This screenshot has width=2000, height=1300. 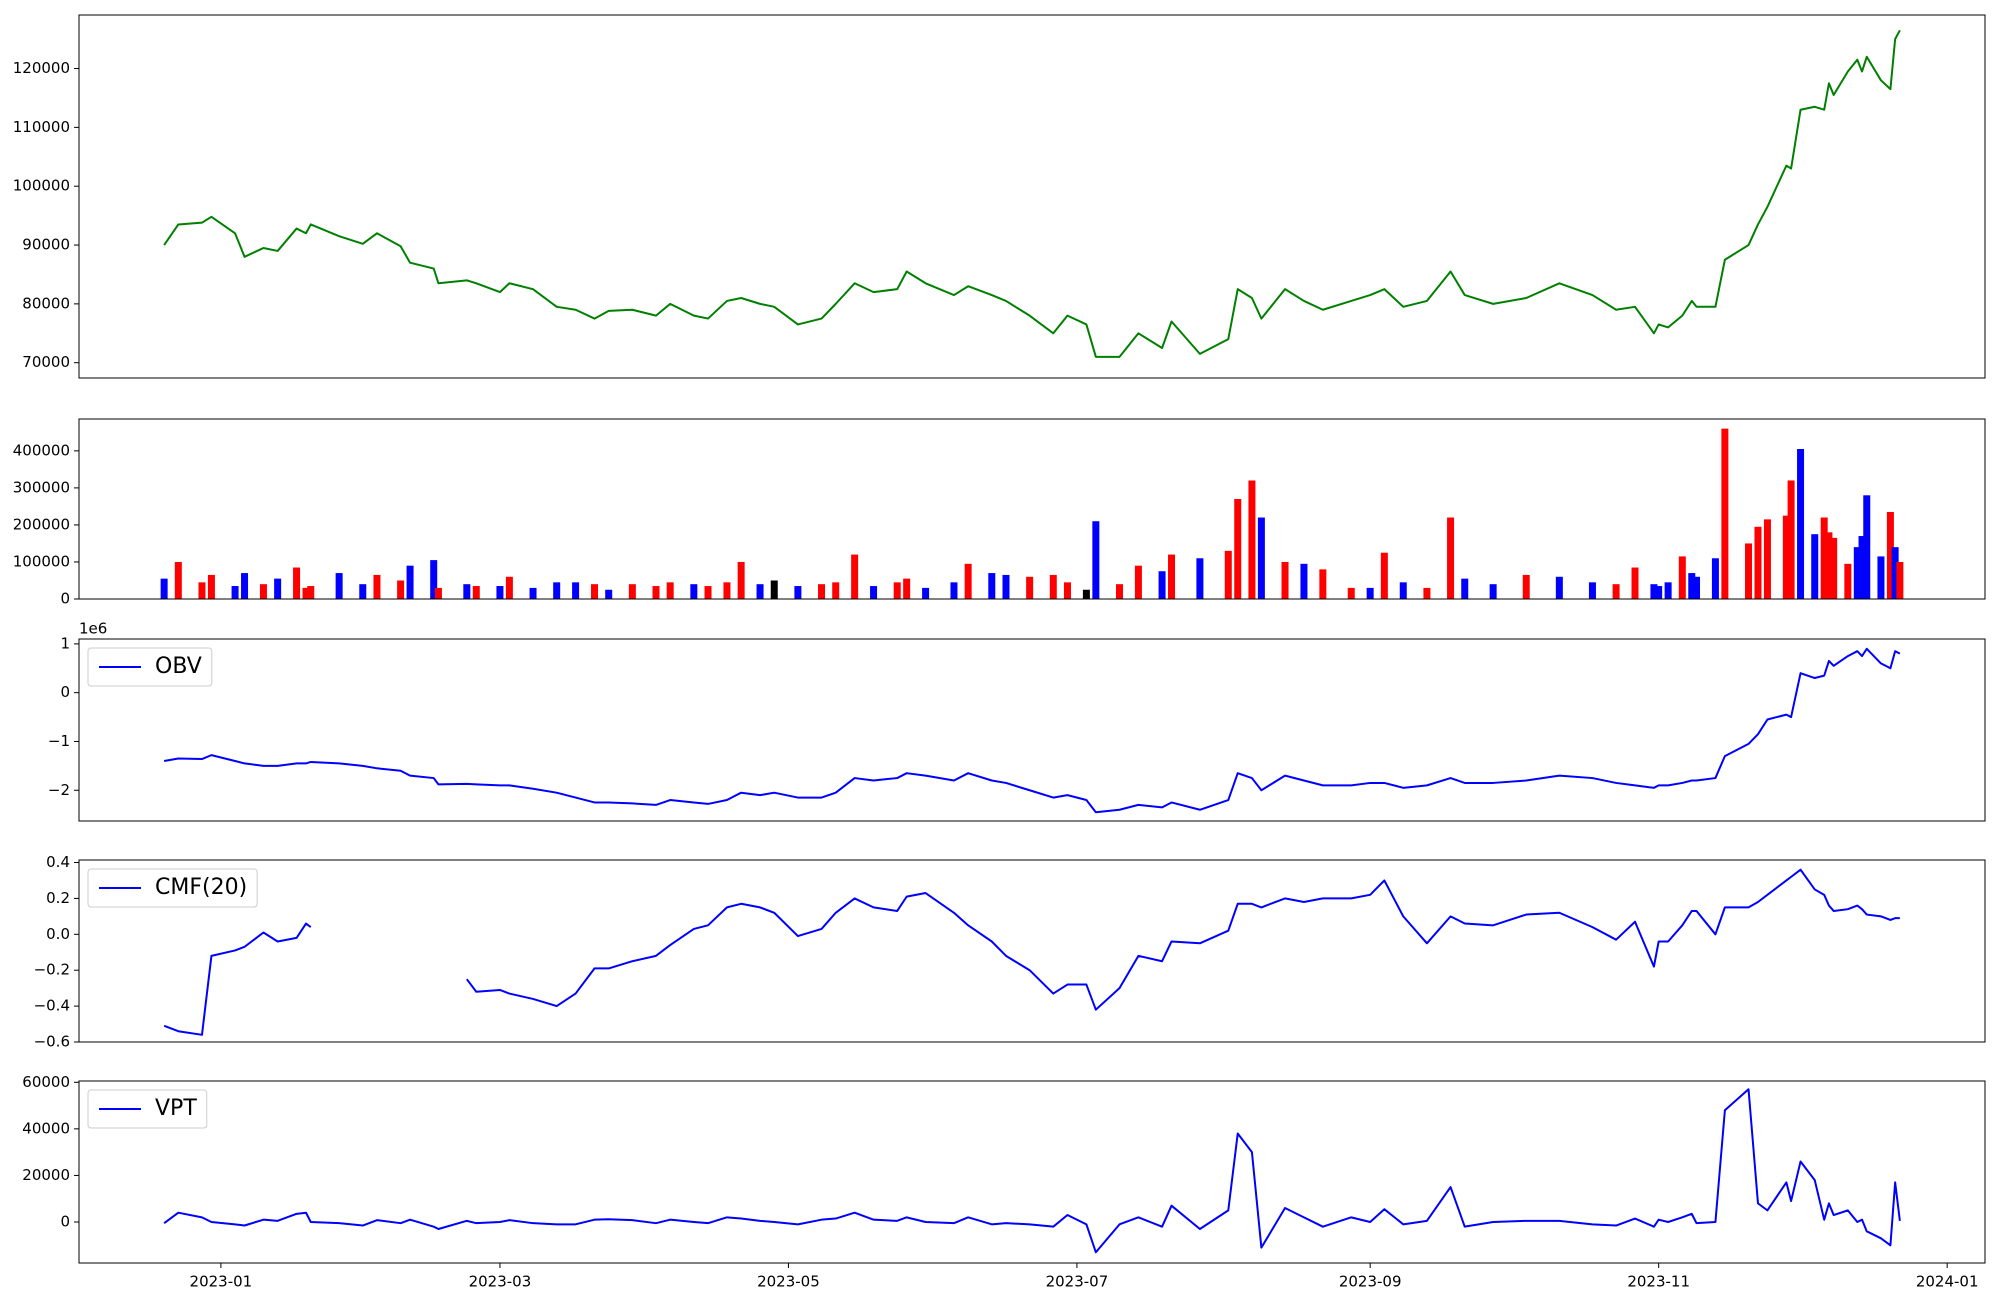 I want to click on x-tick-label: 2023-03, so click(x=500, y=1282).